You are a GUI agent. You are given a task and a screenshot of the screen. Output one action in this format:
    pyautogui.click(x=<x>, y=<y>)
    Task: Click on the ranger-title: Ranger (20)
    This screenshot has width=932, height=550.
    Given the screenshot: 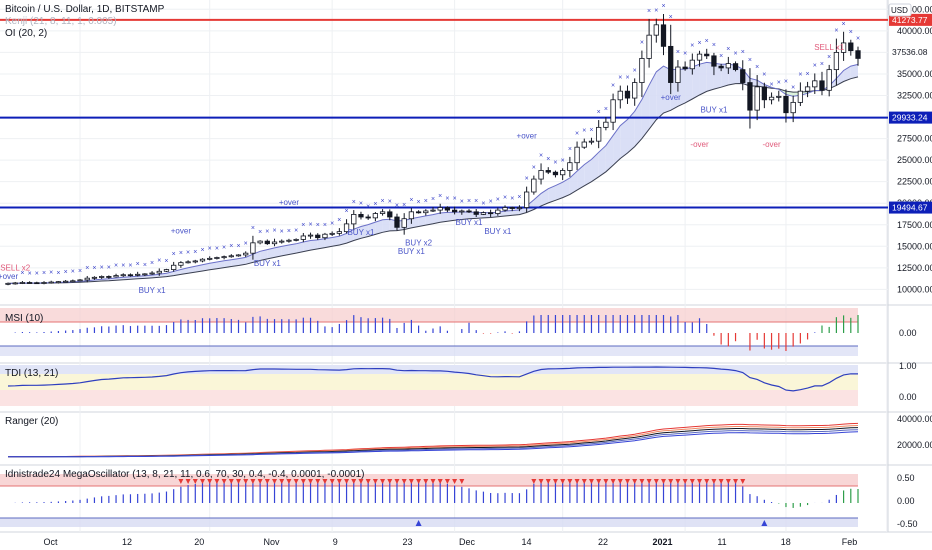 What is the action you would take?
    pyautogui.click(x=31, y=421)
    